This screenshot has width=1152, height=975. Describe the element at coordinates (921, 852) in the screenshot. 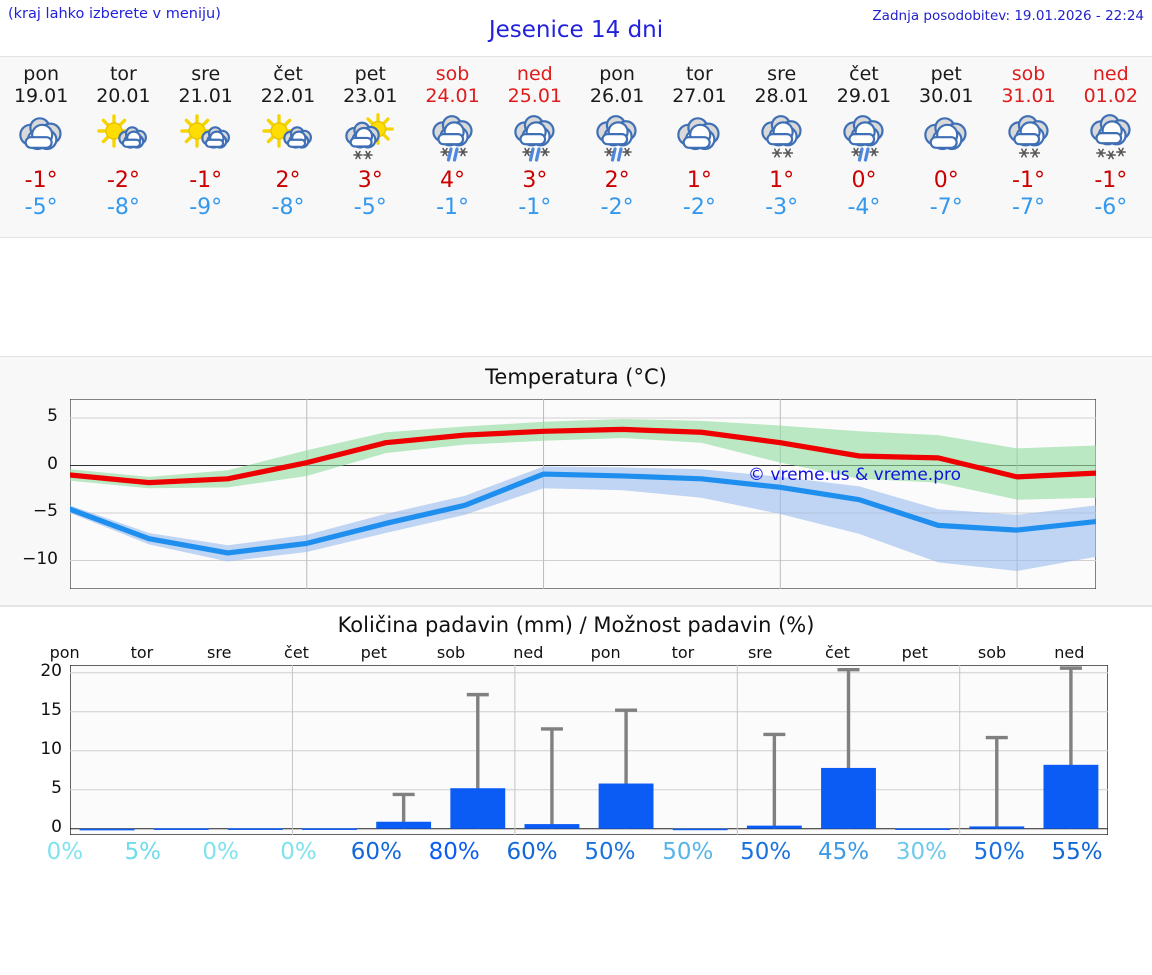

I see `precip-probability: 30%` at that location.